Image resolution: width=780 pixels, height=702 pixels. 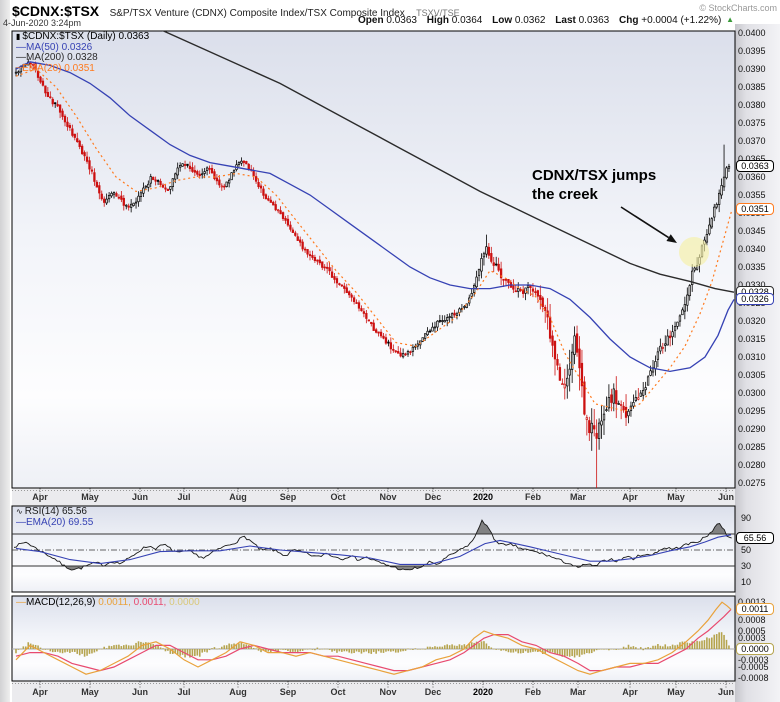 I want to click on legend-row: —MA(200) 0.0328, so click(x=82, y=58).